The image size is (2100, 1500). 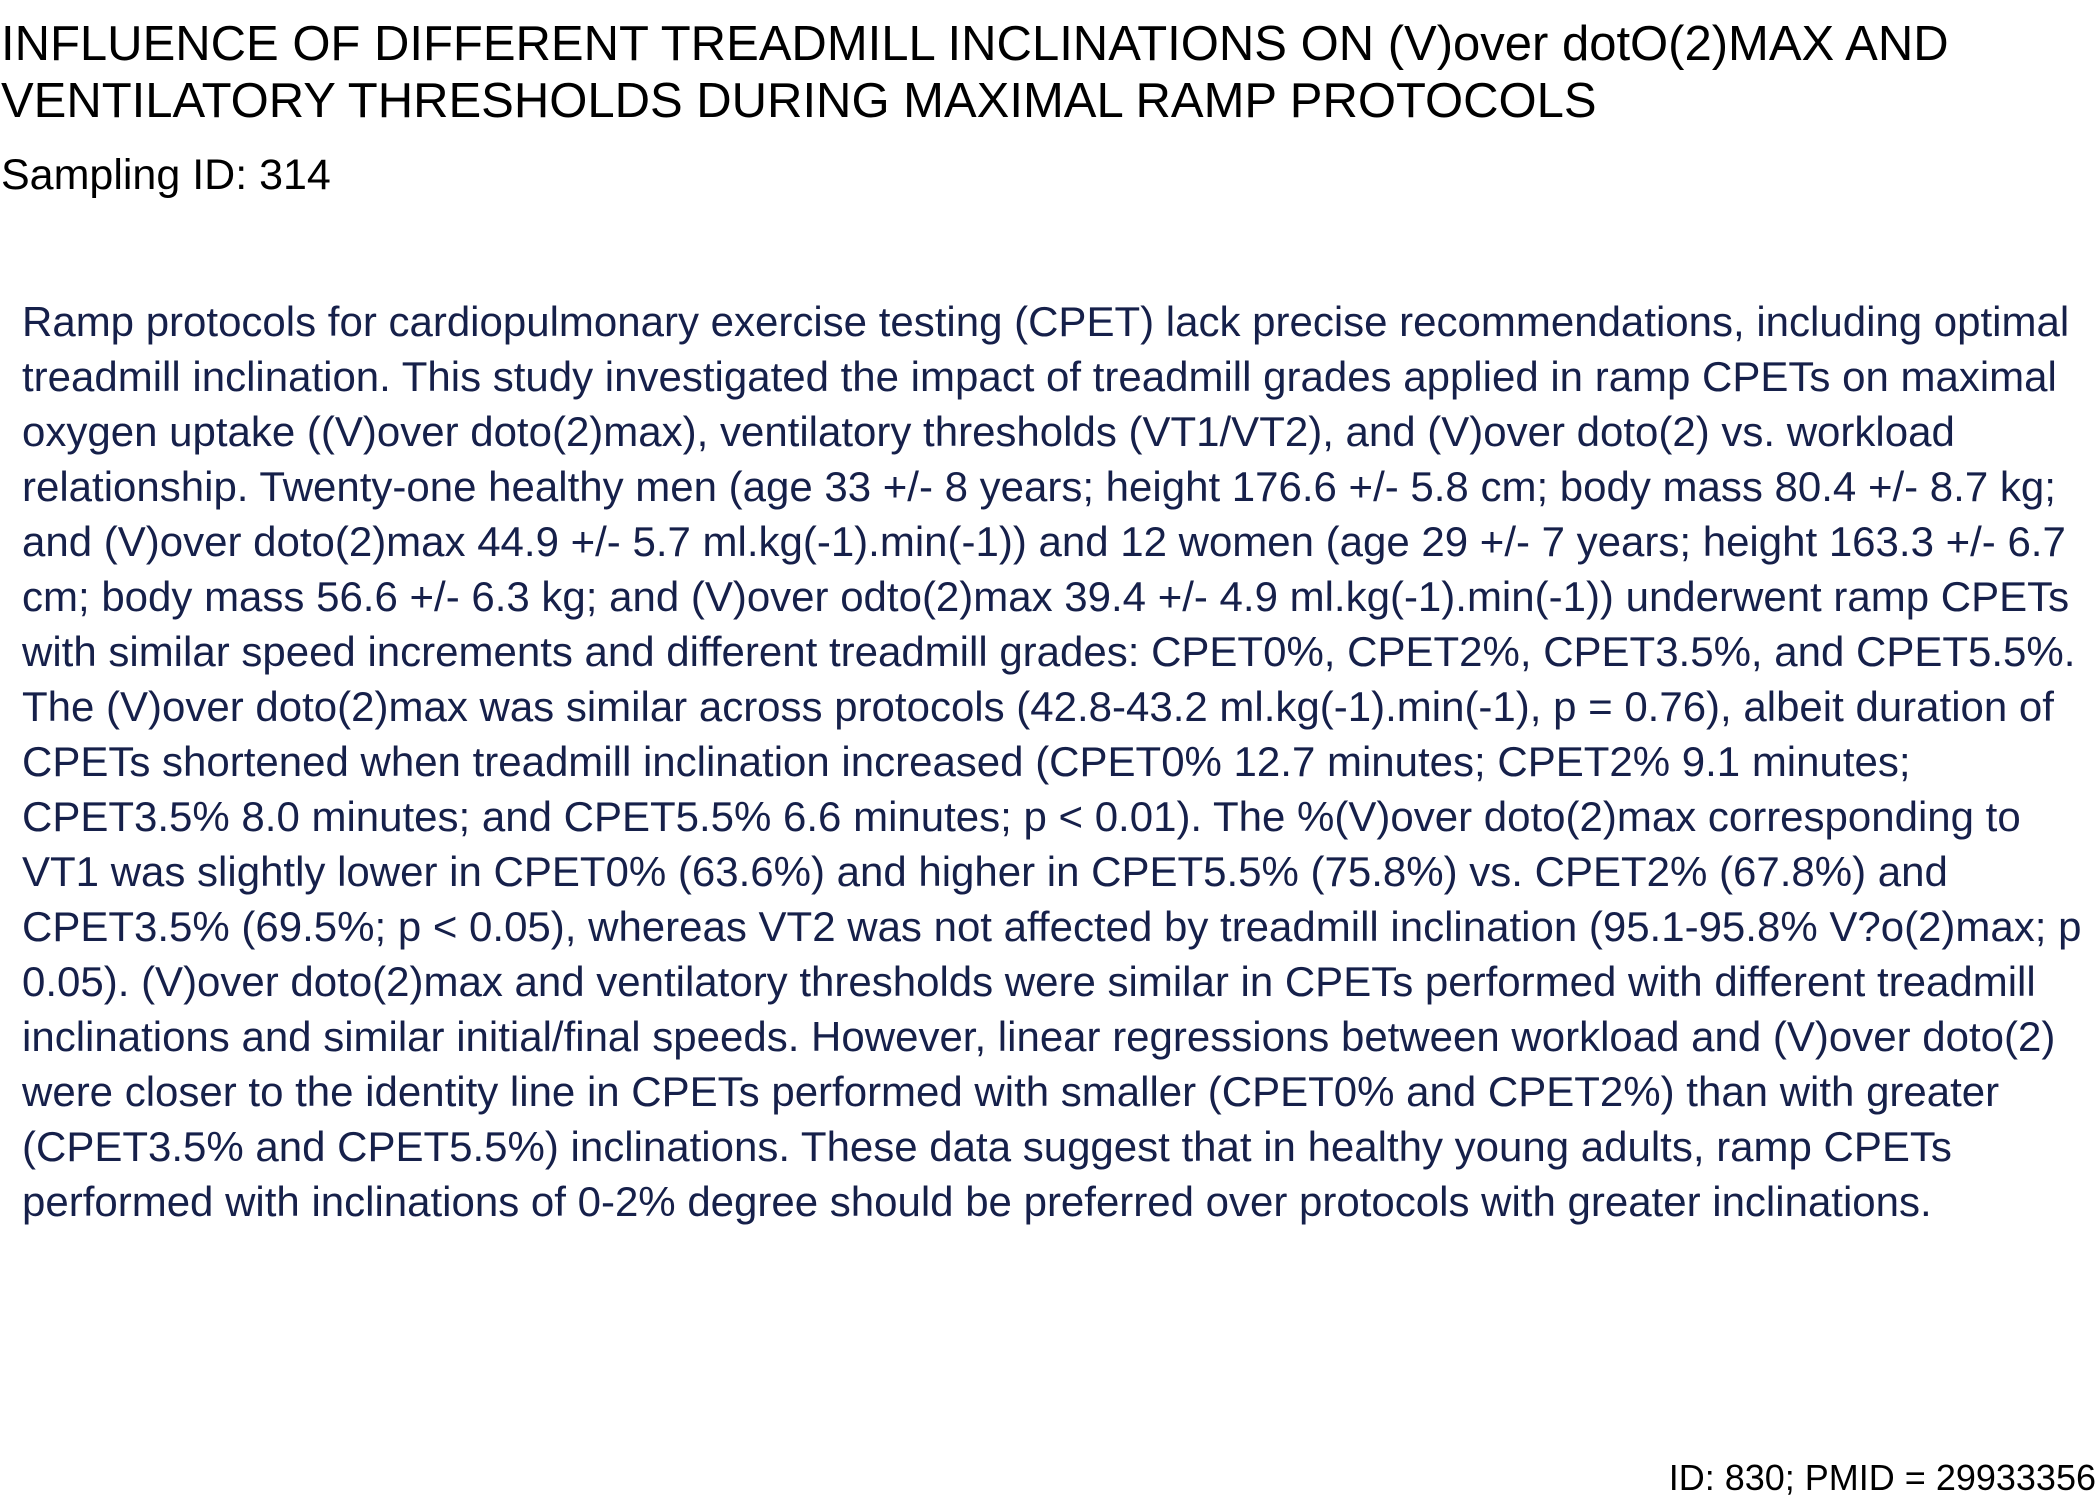 I want to click on document-id-footer: ID: 830; PMID = 29933356, so click(x=1882, y=1477).